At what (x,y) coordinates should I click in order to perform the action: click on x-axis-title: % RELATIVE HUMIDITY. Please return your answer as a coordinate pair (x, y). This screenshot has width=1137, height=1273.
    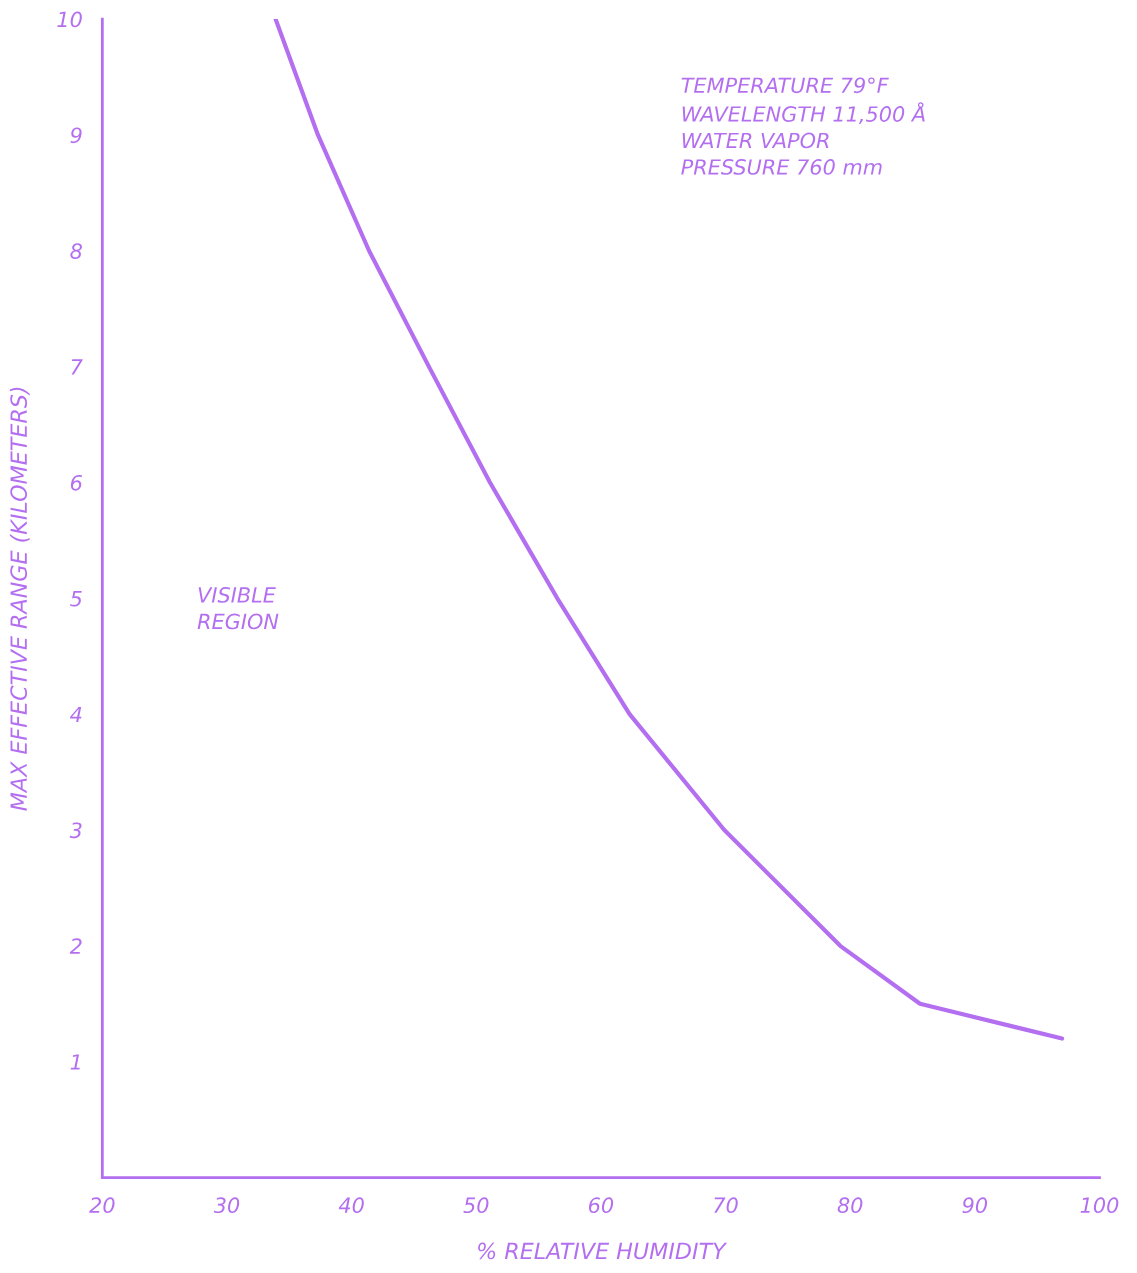
    Looking at the image, I should click on (603, 1251).